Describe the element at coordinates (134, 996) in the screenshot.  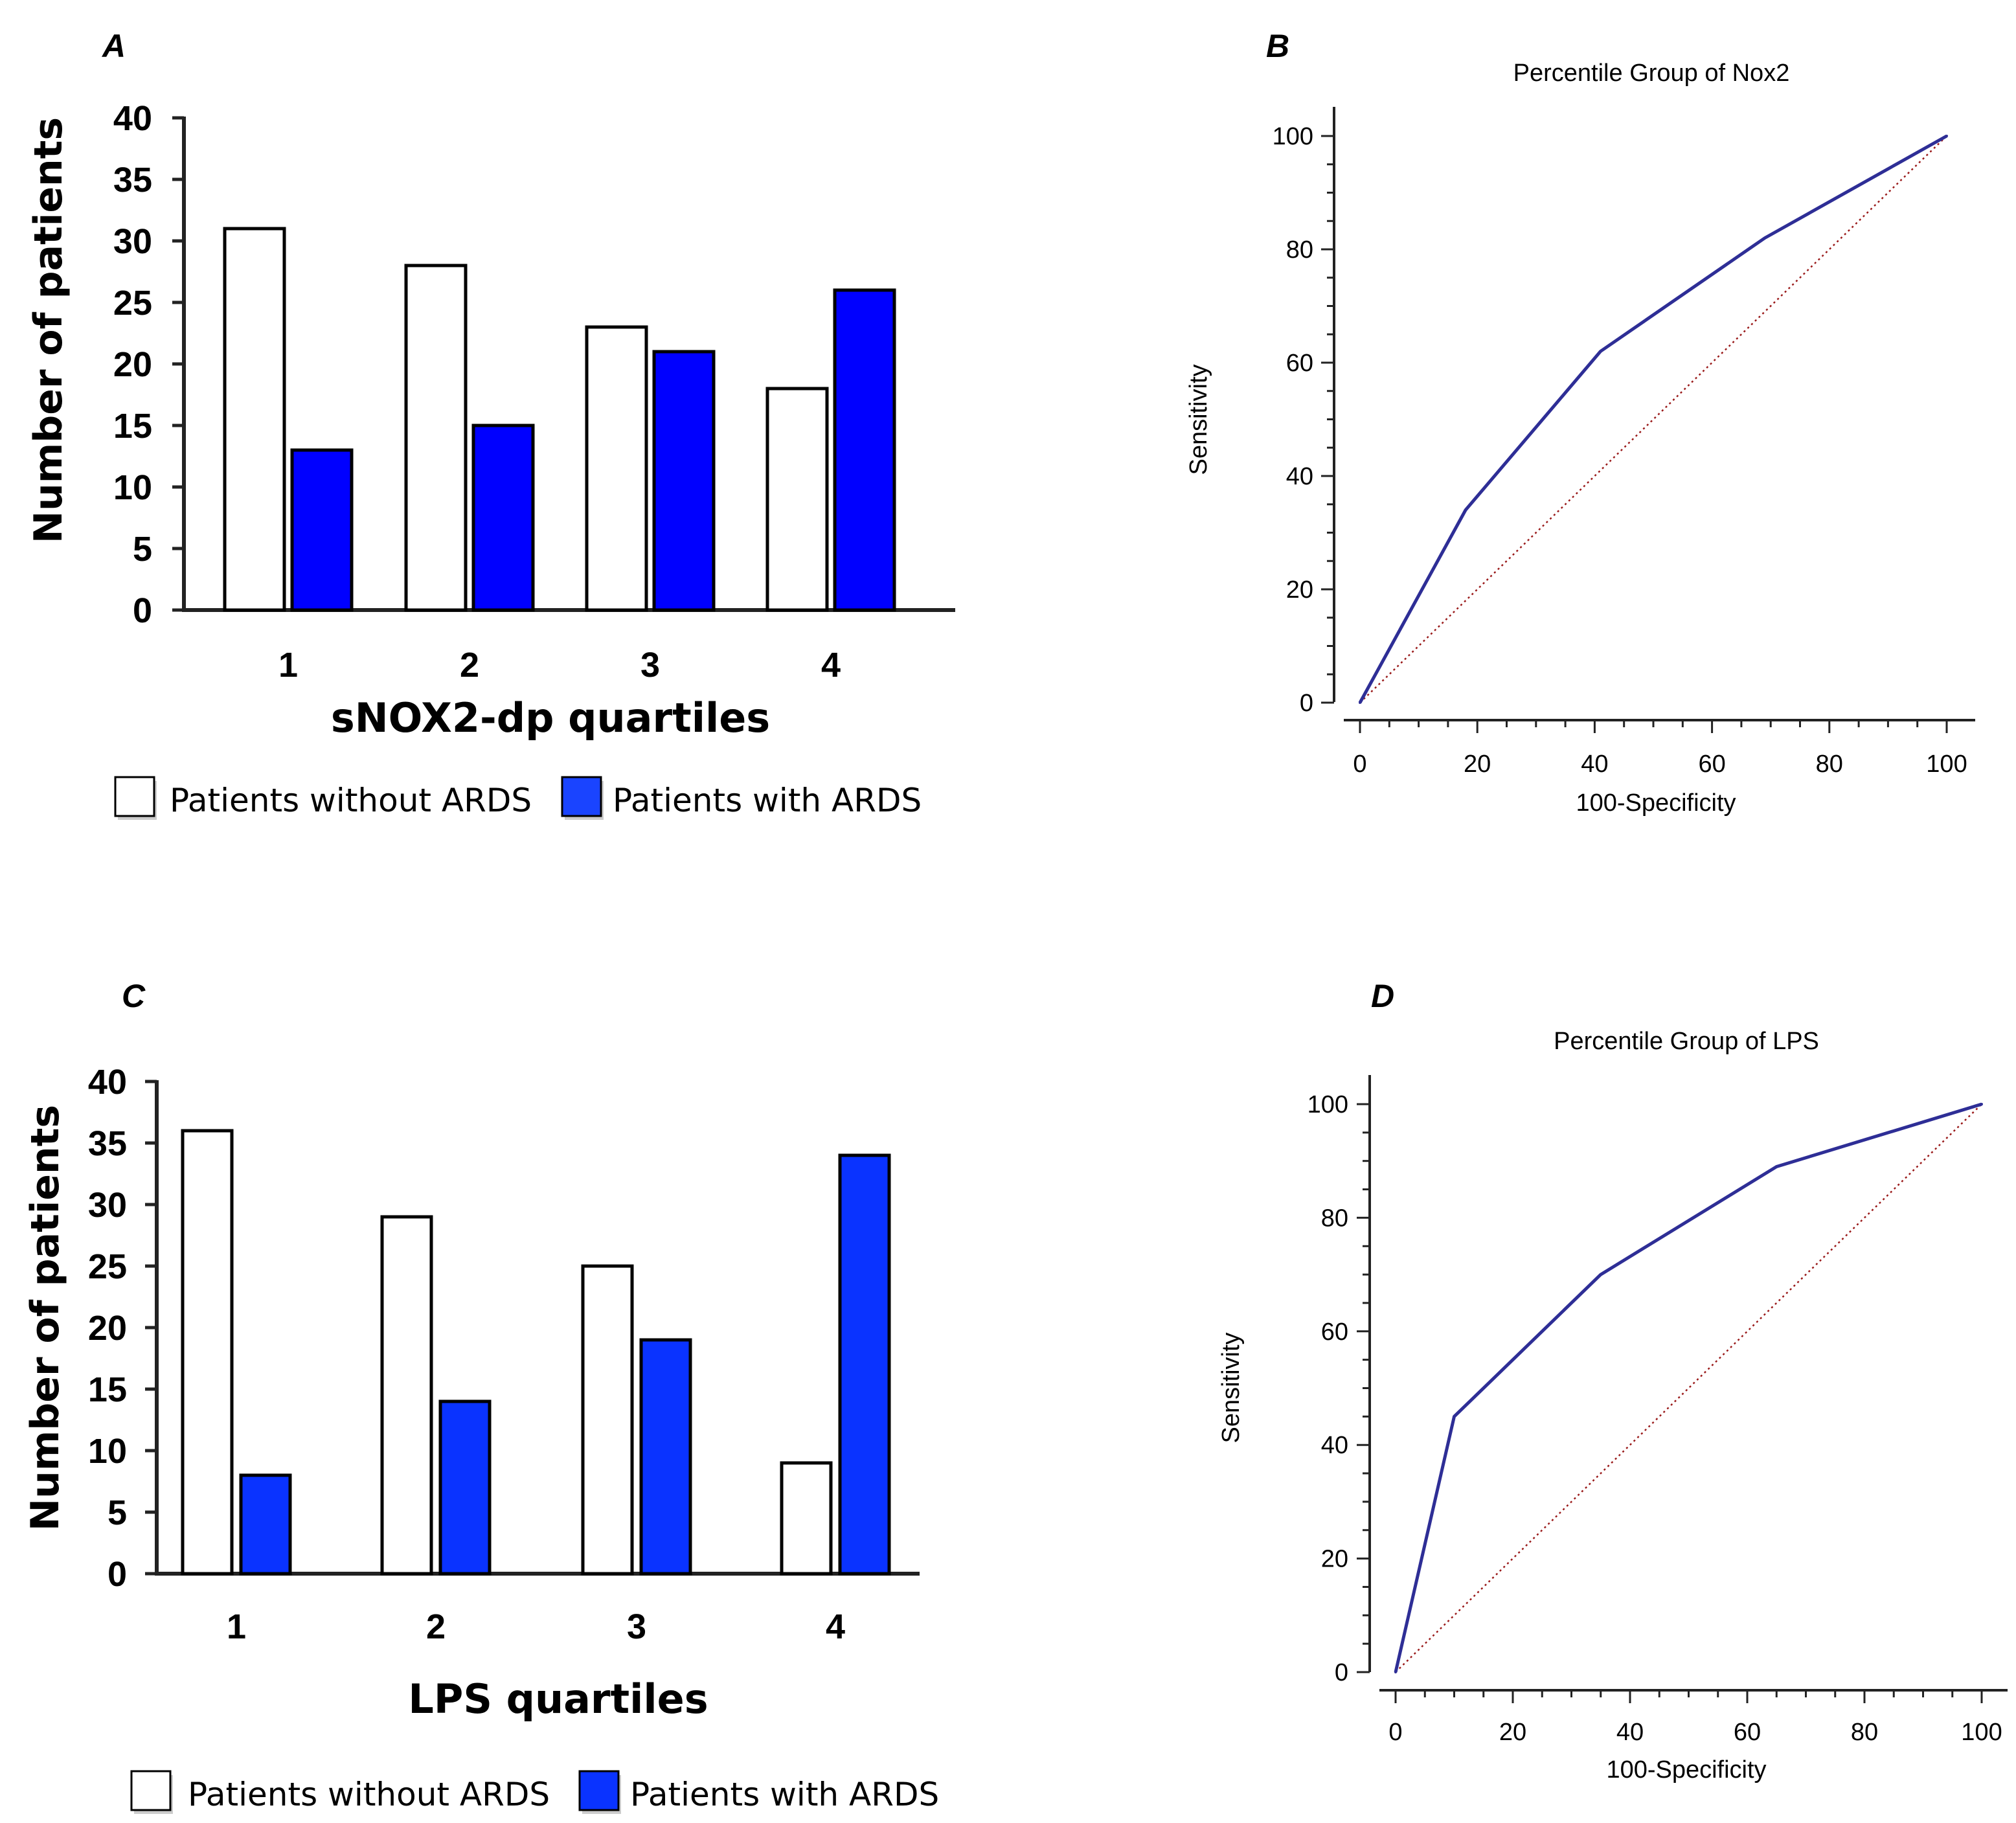
I see `panel-letter: C` at that location.